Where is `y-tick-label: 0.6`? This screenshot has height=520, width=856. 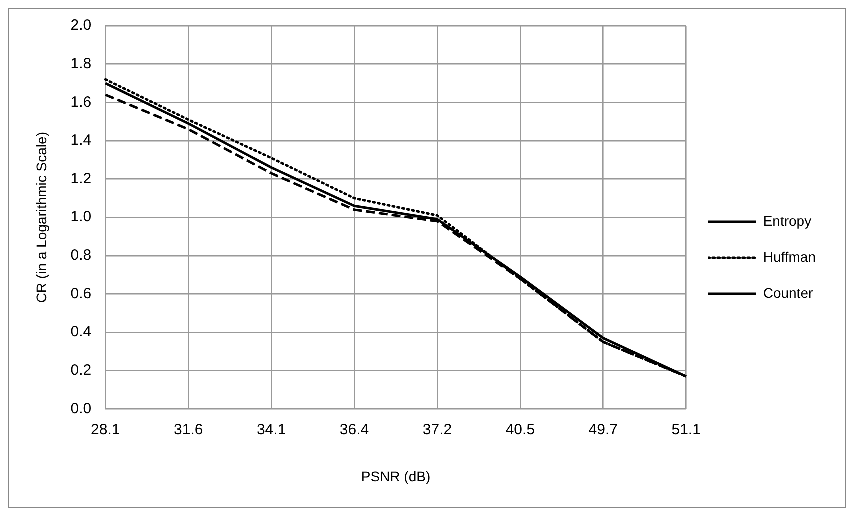
y-tick-label: 0.6 is located at coordinates (81, 293).